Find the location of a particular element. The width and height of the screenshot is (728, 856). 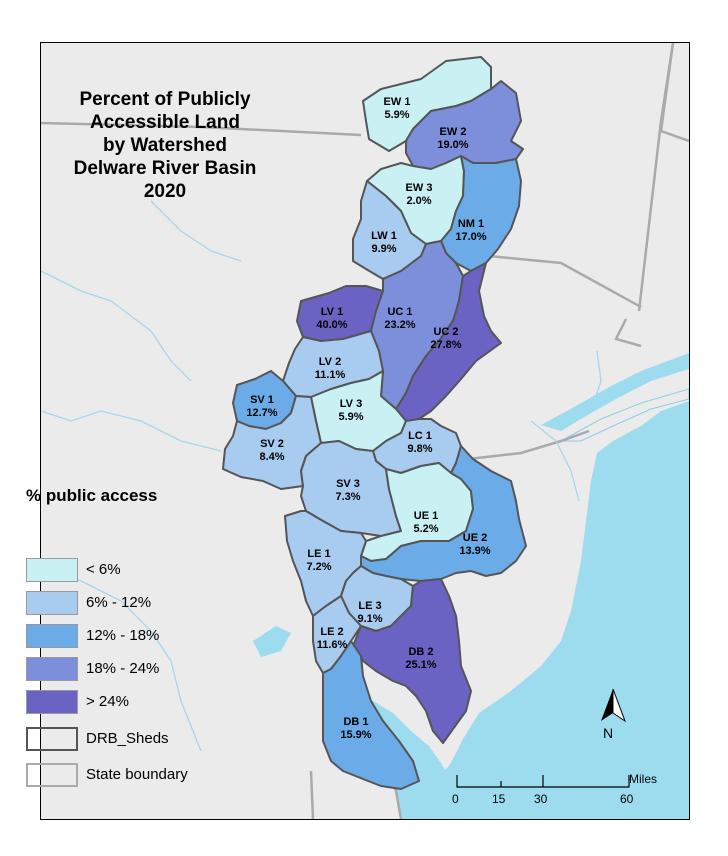

shed-code: LE 2 is located at coordinates (332, 632).